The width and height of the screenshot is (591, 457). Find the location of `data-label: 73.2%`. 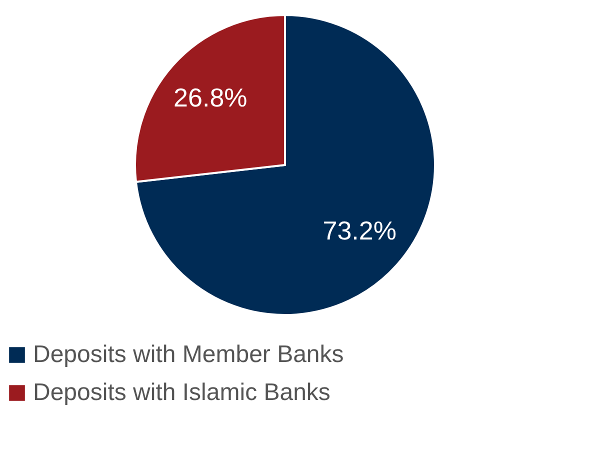

data-label: 73.2% is located at coordinates (359, 231).